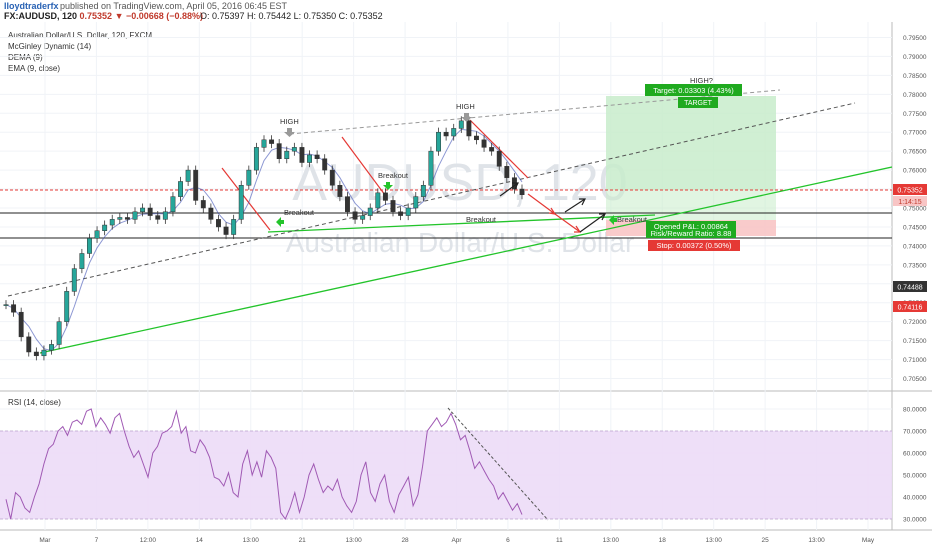 This screenshot has width=932, height=550. What do you see at coordinates (915, 133) in the screenshot?
I see `price-tick-label: 0.77000` at bounding box center [915, 133].